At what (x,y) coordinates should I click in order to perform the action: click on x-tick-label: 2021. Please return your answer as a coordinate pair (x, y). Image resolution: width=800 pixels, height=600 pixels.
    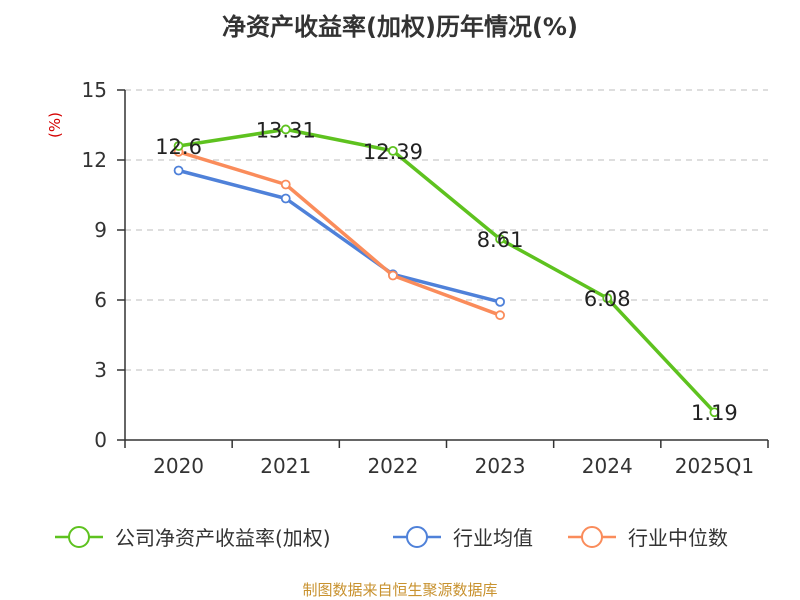
    Looking at the image, I should click on (285, 466).